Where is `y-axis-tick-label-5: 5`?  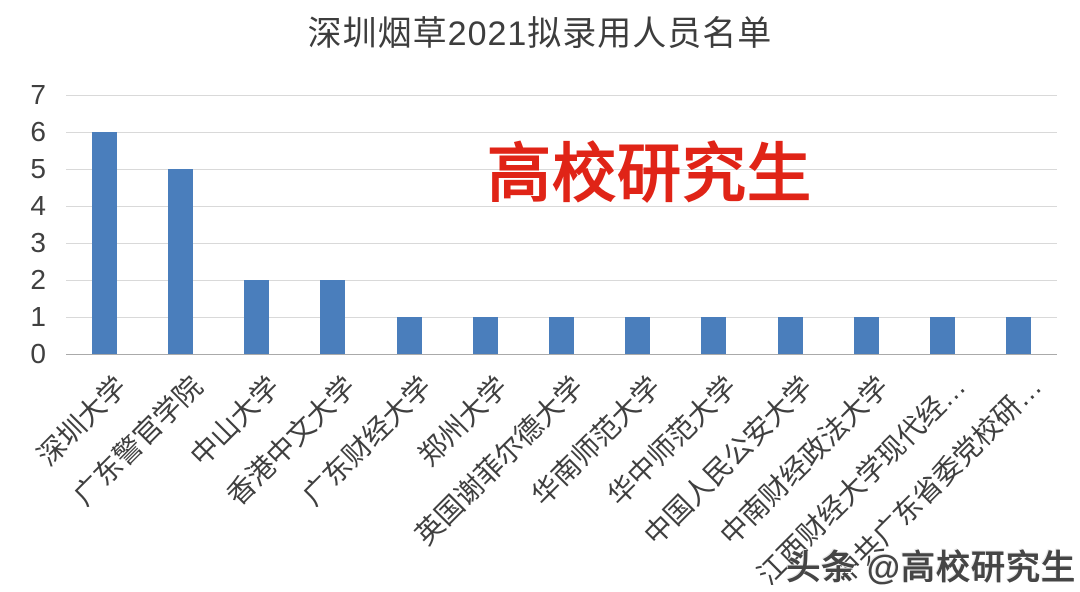
y-axis-tick-label-5: 5 is located at coordinates (38, 168).